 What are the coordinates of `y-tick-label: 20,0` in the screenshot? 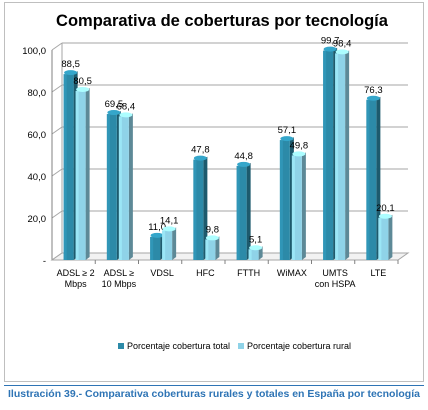 It's located at (37, 219).